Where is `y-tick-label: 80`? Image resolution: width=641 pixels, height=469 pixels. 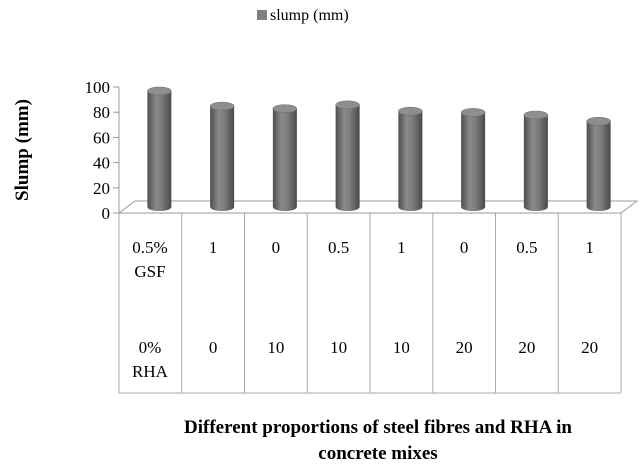 y-tick-label: 80 is located at coordinates (101, 112).